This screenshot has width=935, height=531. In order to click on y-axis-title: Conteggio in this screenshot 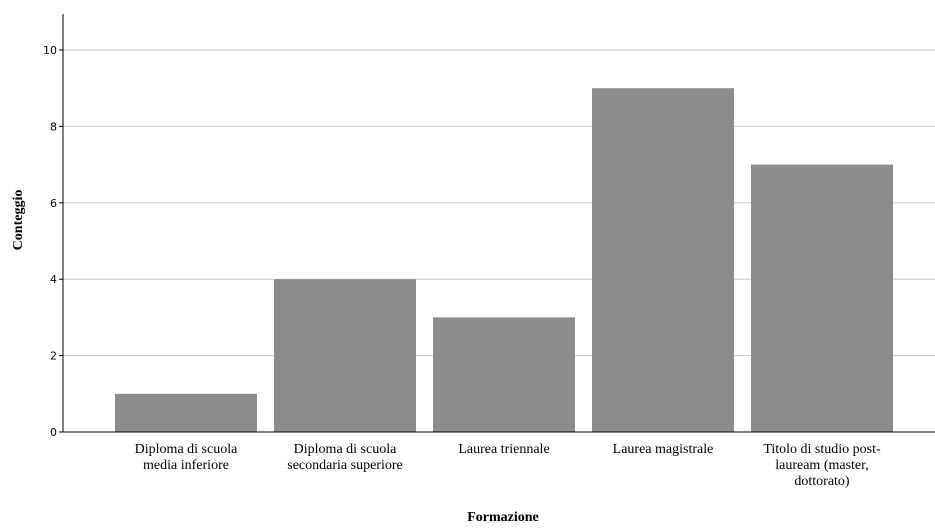, I will do `click(18, 220)`.